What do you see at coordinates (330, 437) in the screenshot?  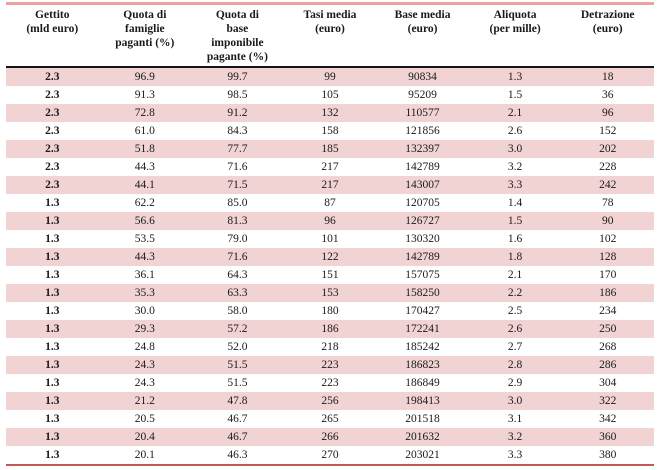 I see `table-cell: 266` at bounding box center [330, 437].